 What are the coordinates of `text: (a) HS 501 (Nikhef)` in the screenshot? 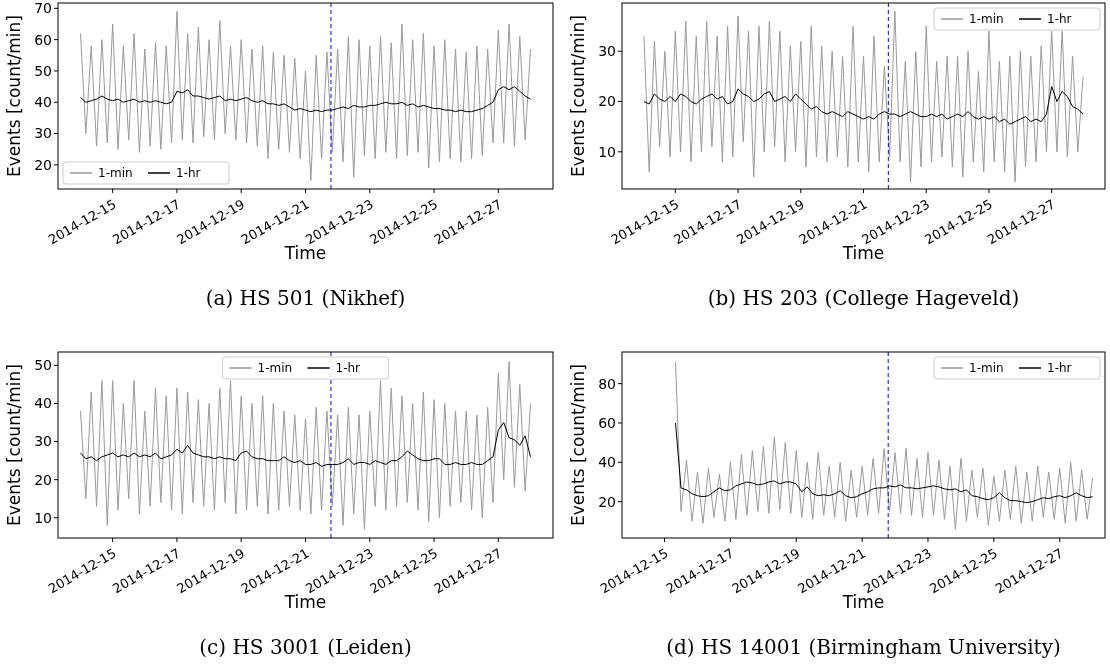 It's located at (305, 298).